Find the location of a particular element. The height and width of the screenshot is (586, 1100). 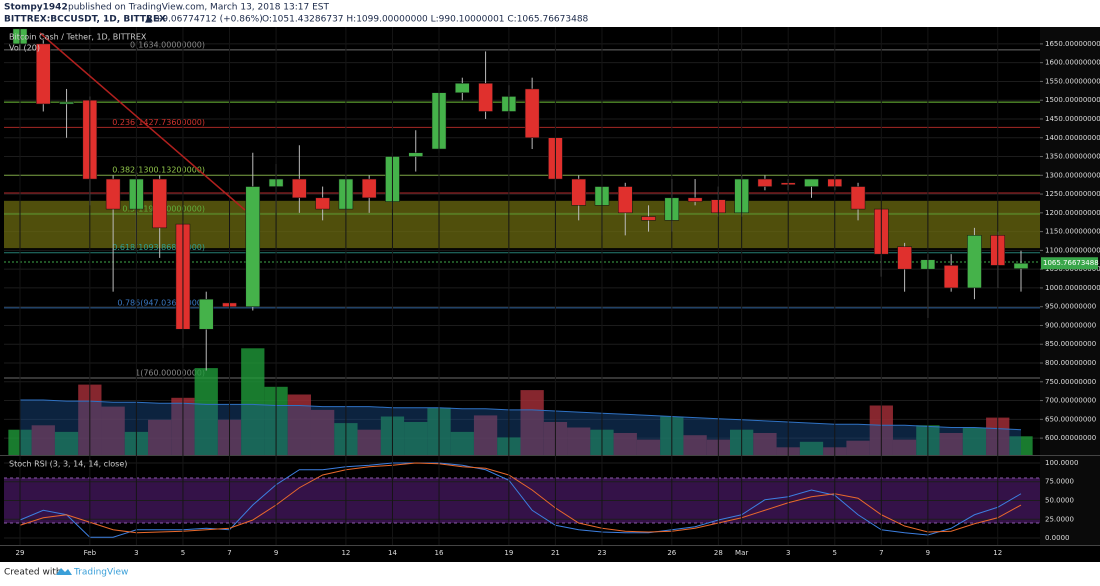

y-tick-label: 600.00000000 is located at coordinates (1070, 438).